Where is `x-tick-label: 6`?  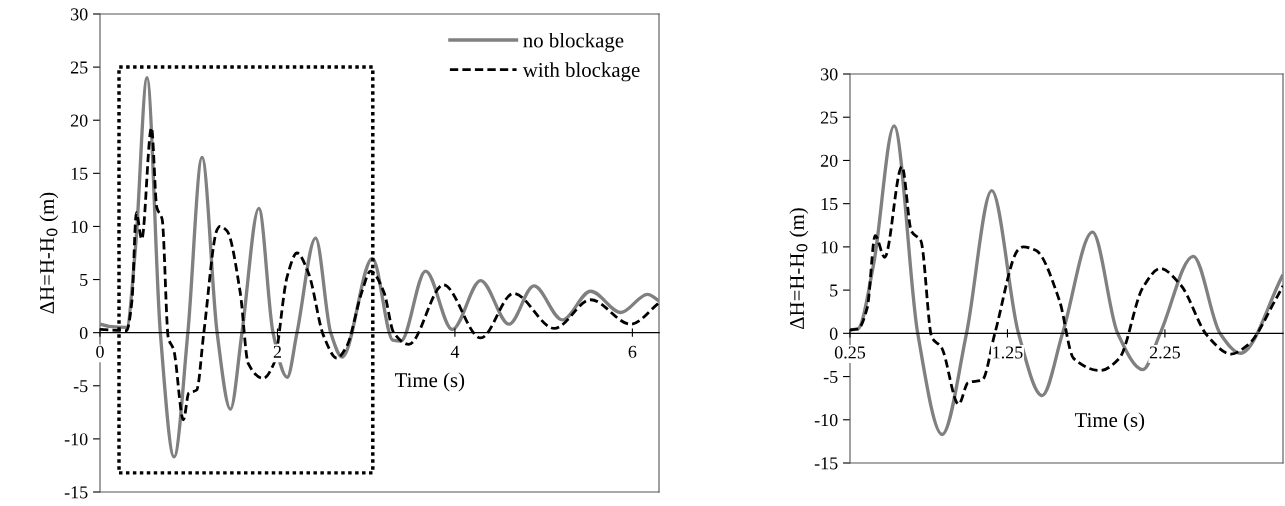 x-tick-label: 6 is located at coordinates (632, 351).